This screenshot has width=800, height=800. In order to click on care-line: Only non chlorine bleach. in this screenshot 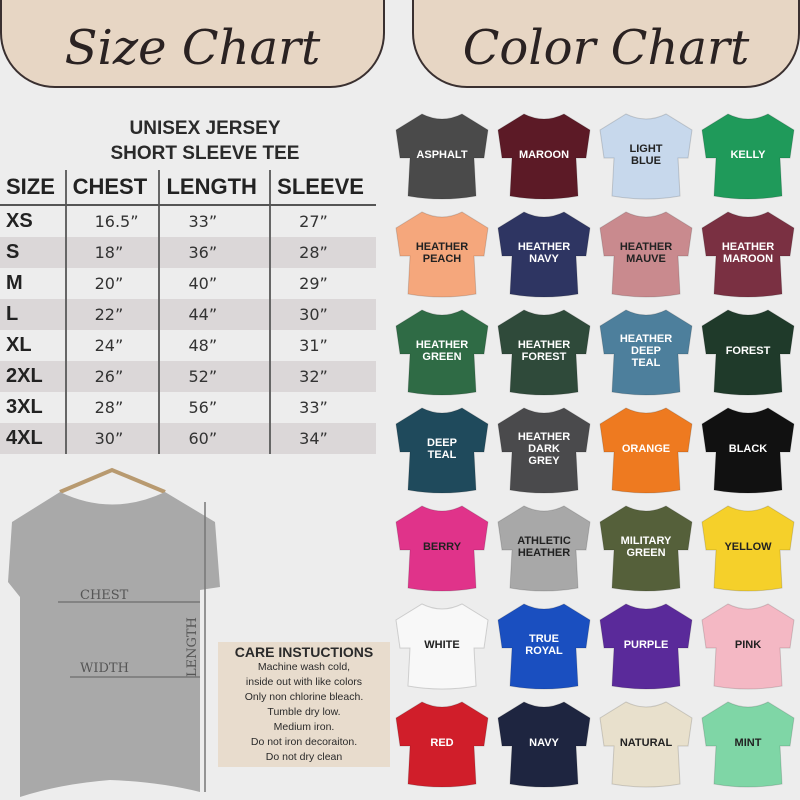, I will do `click(304, 697)`.